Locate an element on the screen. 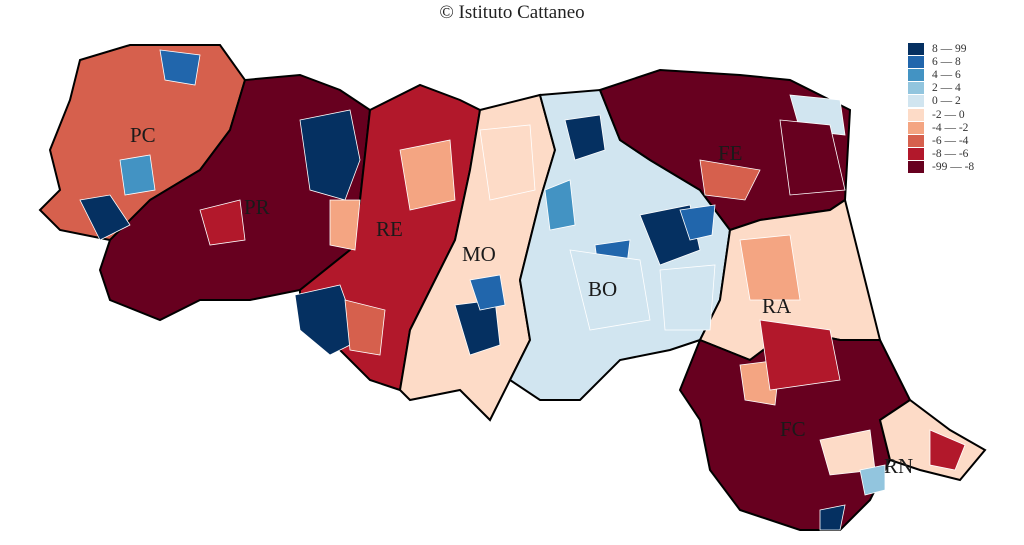  legend-item: -6 — -4 is located at coordinates (941, 140).